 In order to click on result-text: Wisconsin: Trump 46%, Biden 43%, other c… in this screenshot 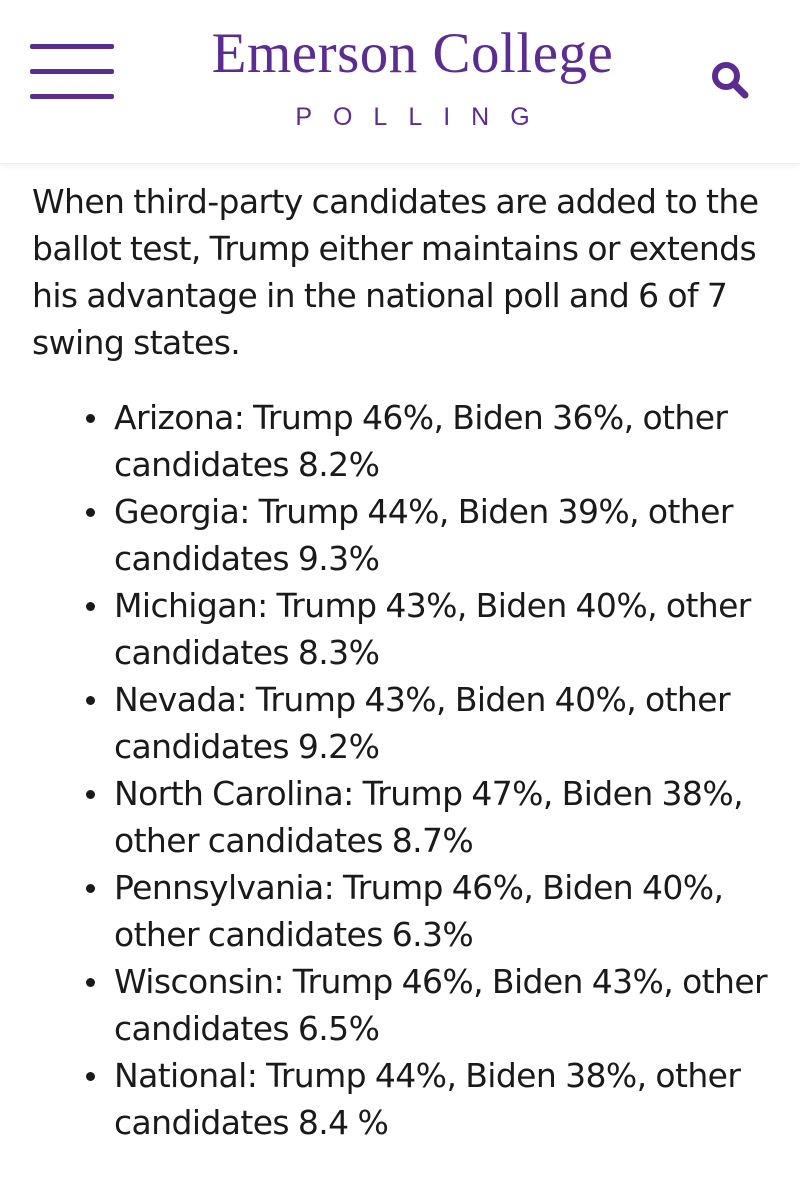, I will do `click(441, 1005)`.